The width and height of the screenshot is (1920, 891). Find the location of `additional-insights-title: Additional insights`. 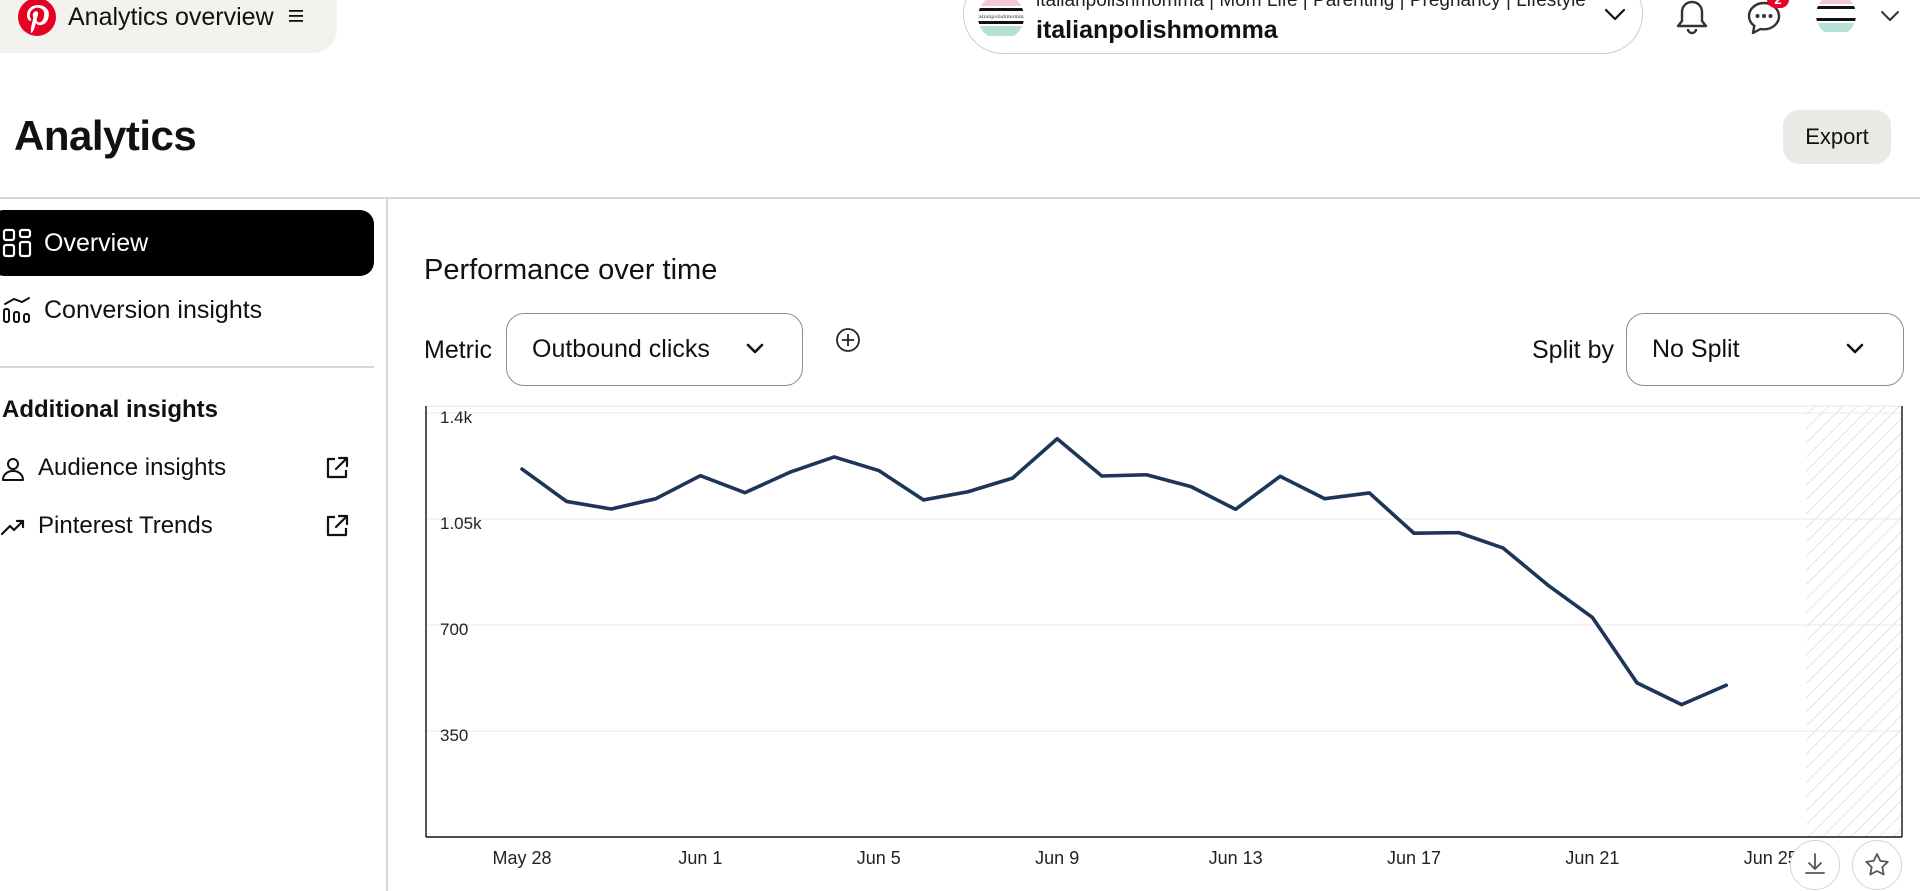

additional-insights-title: Additional insights is located at coordinates (110, 409).